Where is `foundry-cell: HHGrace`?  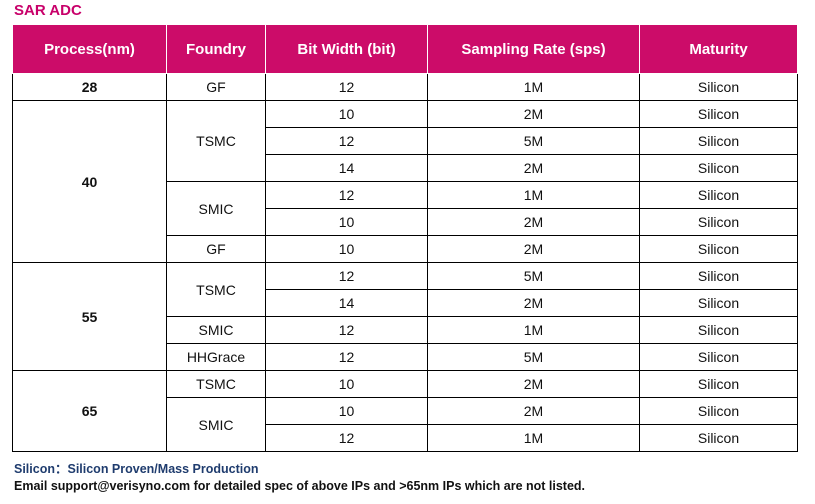 foundry-cell: HHGrace is located at coordinates (216, 357).